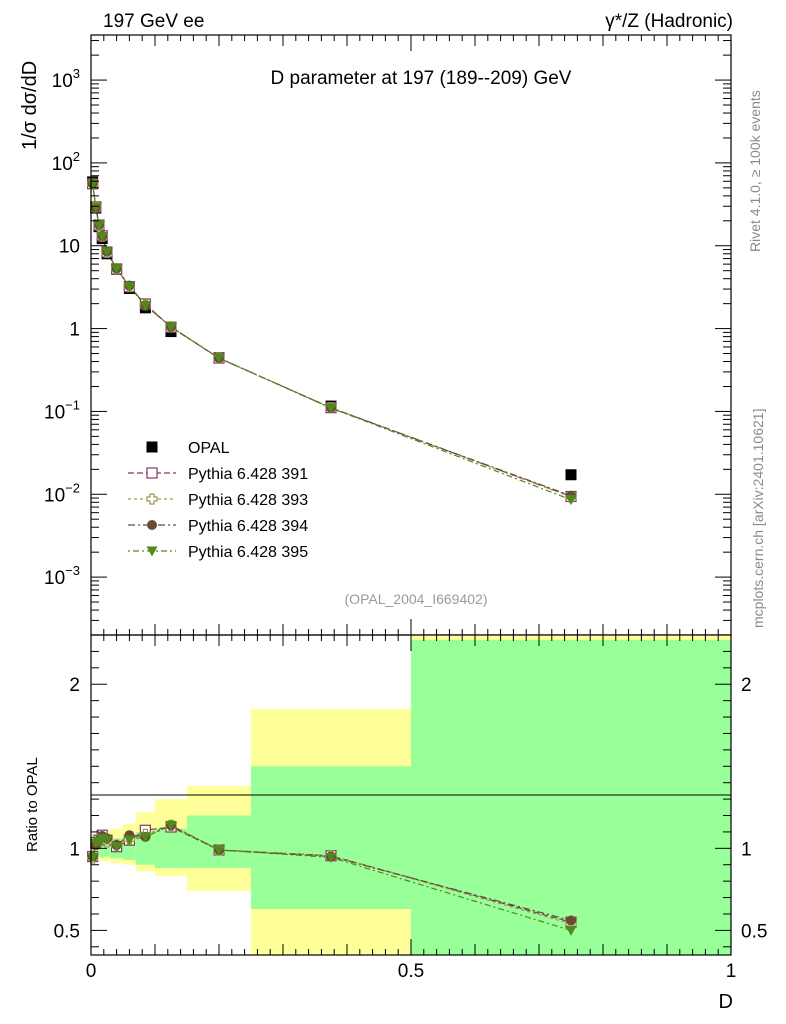 The height and width of the screenshot is (1024, 786). I want to click on x-tick-label: 1, so click(731, 971).